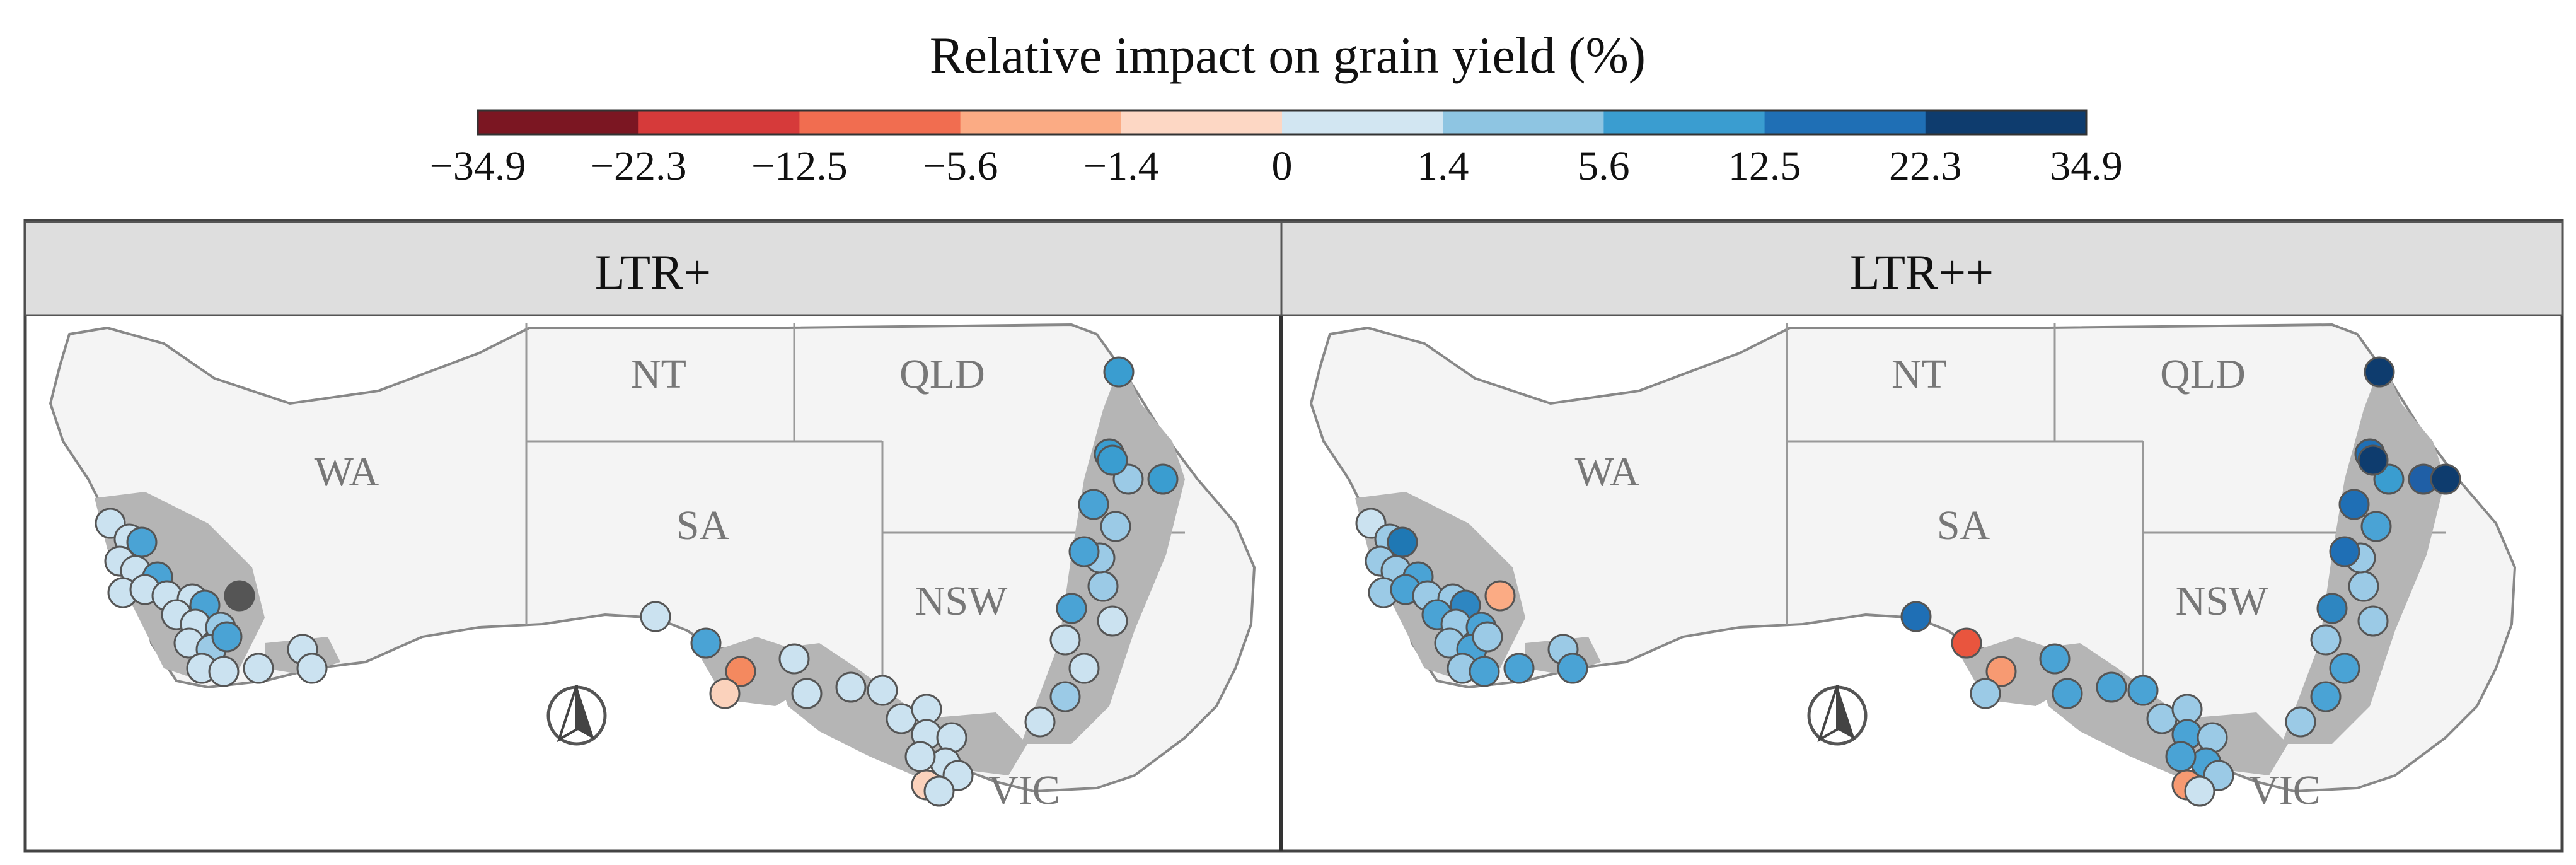 The width and height of the screenshot is (2576, 865). What do you see at coordinates (855, 524) in the screenshot?
I see `state-borders` at bounding box center [855, 524].